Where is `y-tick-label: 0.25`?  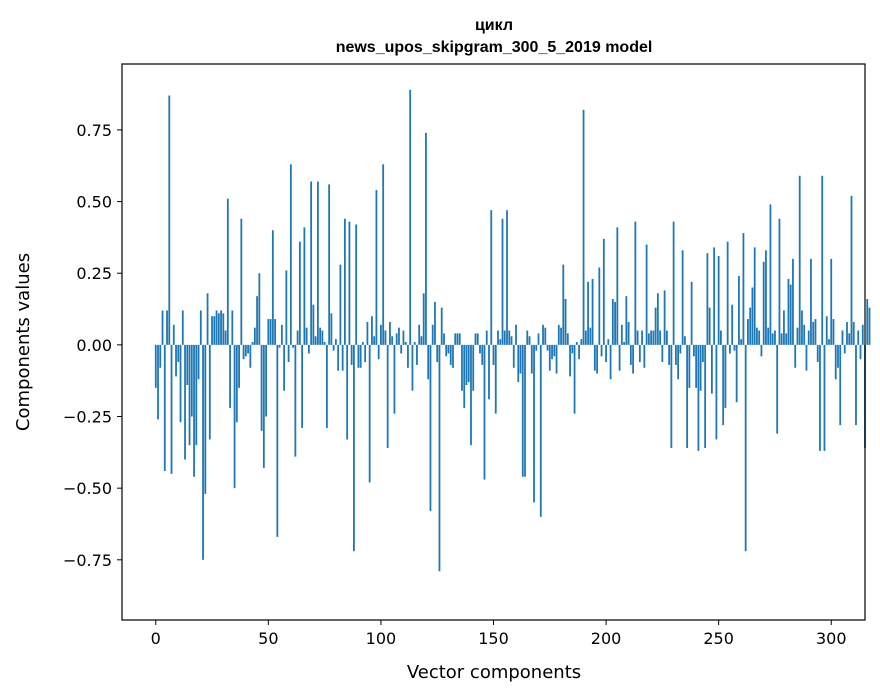 y-tick-label: 0.25 is located at coordinates (94, 273).